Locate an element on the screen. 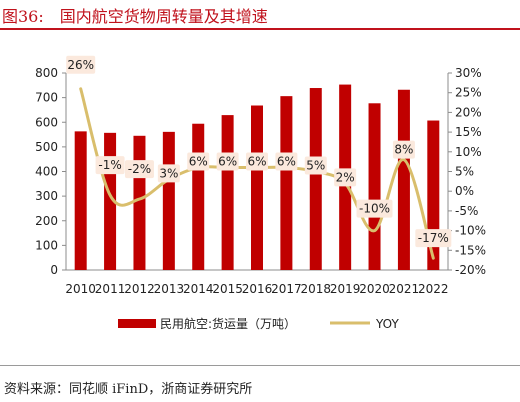  left-tick-label: 400 is located at coordinates (46, 172).